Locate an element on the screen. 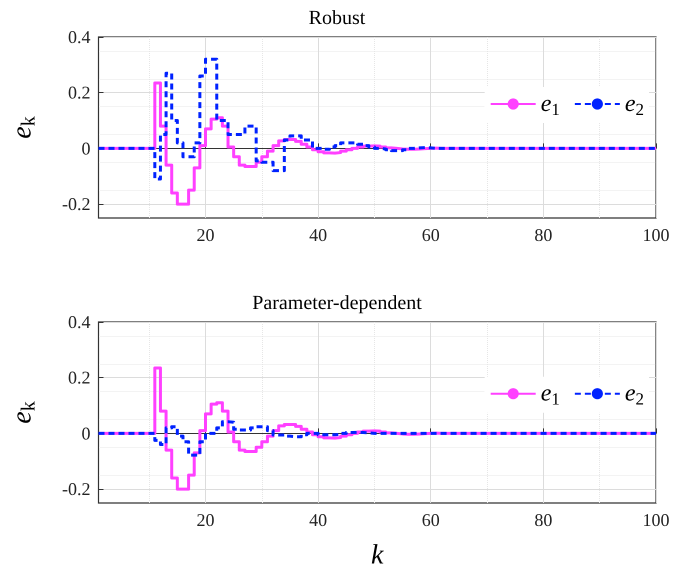 This screenshot has width=674, height=579. chart-title: Robust is located at coordinates (337, 18).